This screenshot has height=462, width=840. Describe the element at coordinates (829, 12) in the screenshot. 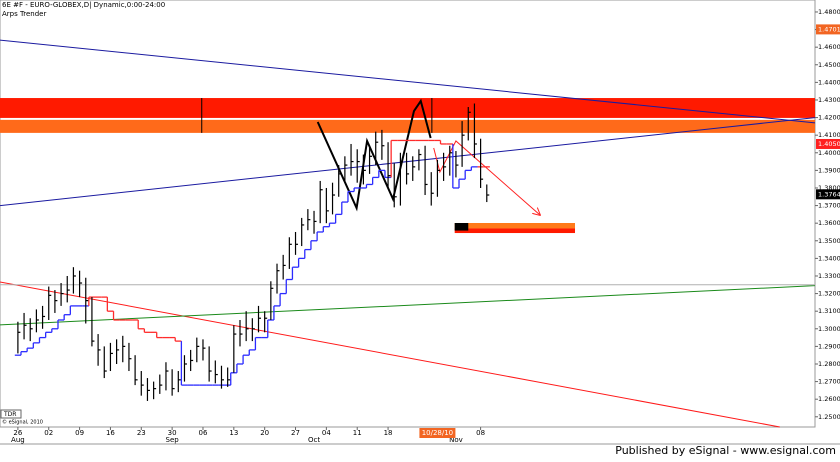

I see `y-tick-label: 1.4800` at that location.